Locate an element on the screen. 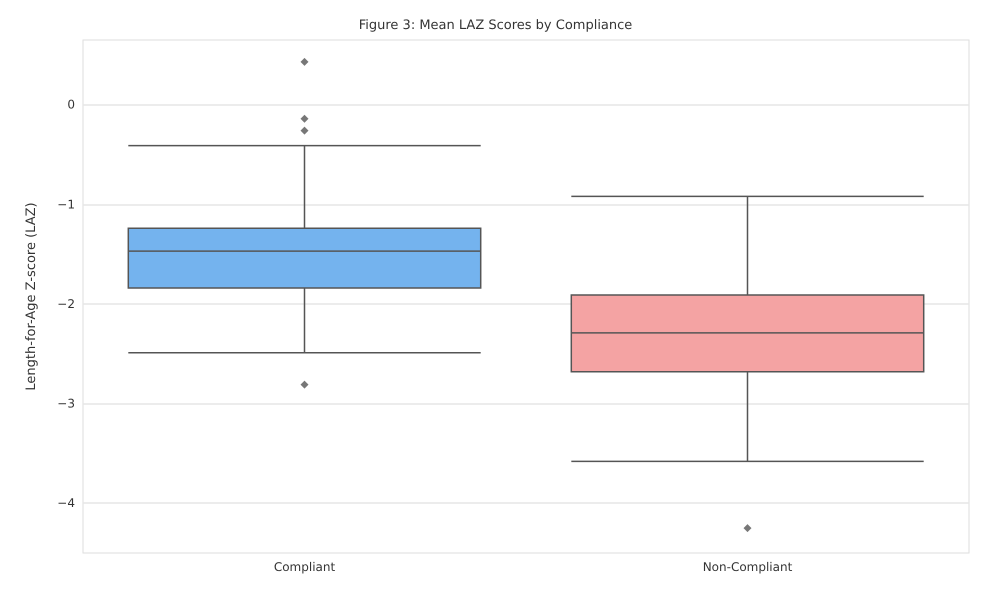 This screenshot has height=589, width=991. y-tick-label: −1 is located at coordinates (66, 204).